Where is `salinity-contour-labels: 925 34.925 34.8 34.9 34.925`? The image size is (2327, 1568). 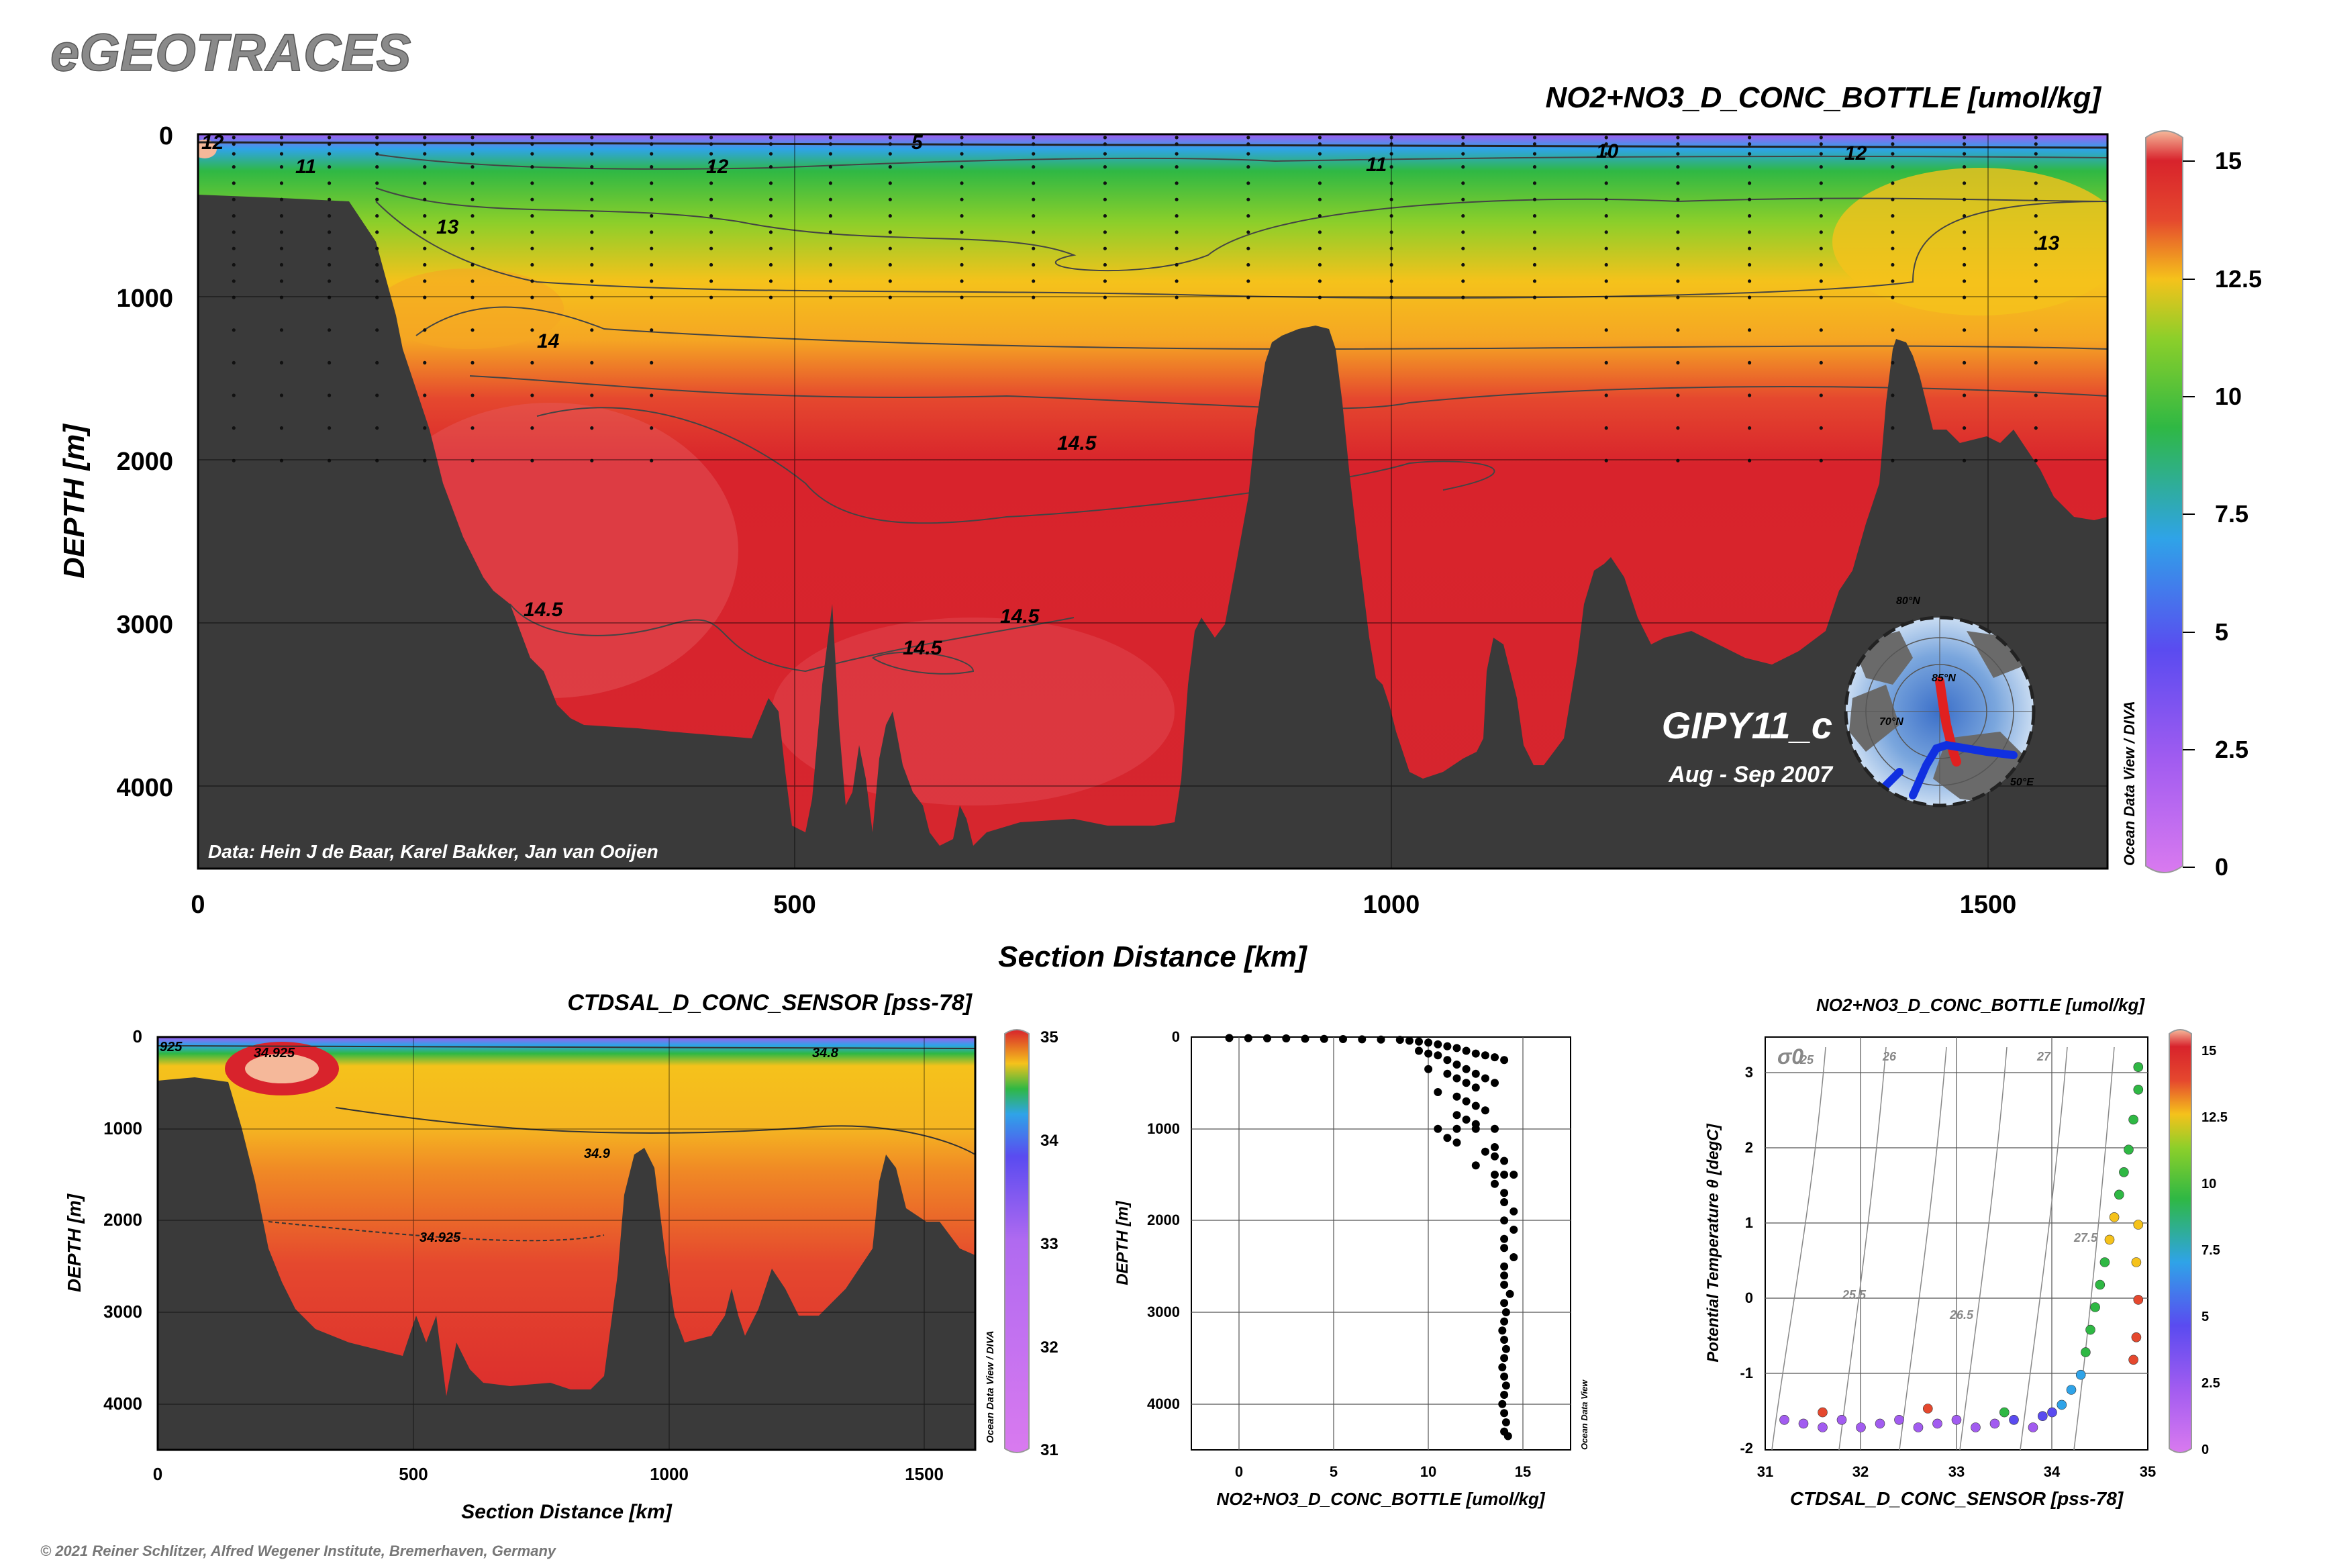 salinity-contour-labels: 925 34.925 34.8 34.9 34.925 is located at coordinates (499, 1142).